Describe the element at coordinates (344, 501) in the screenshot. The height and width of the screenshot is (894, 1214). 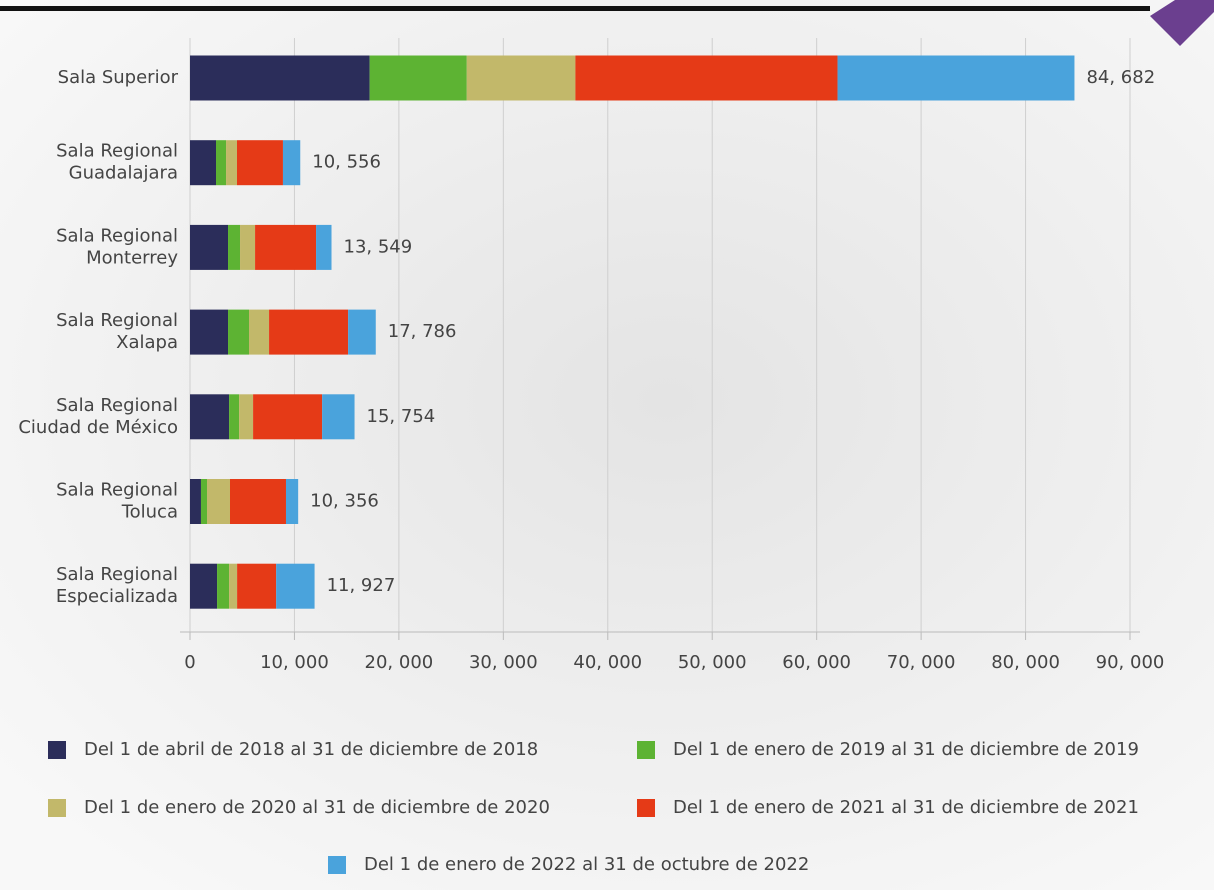
I see `total-label: 10, 356` at that location.